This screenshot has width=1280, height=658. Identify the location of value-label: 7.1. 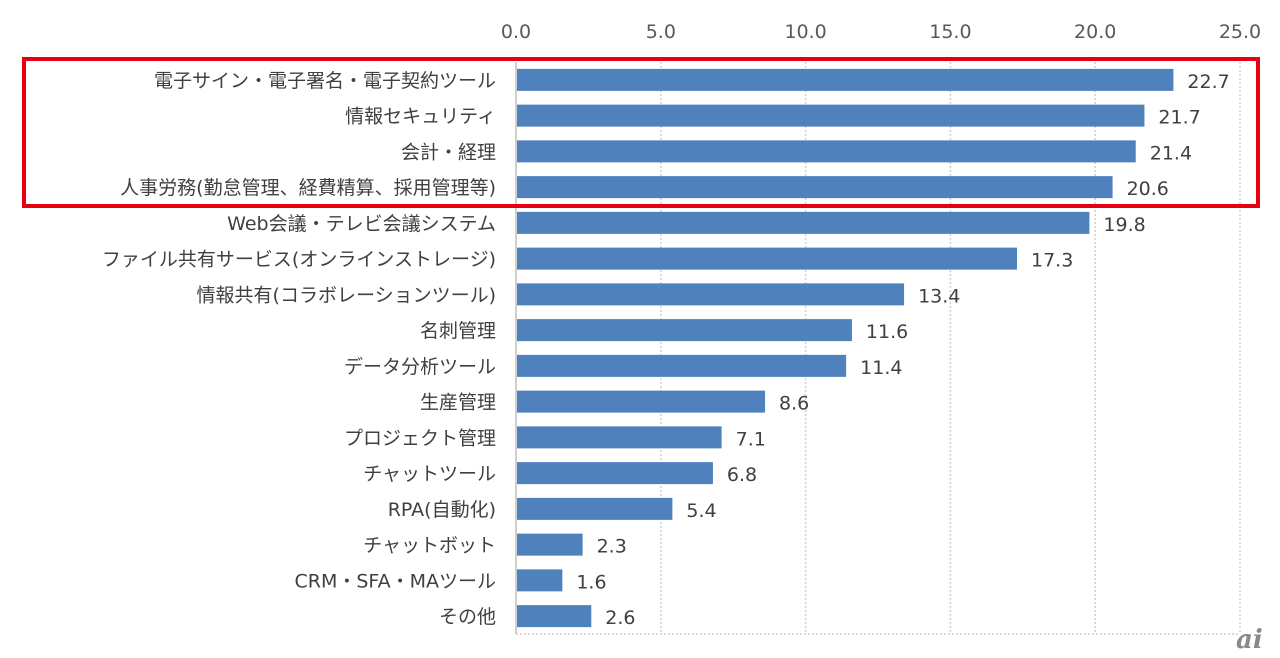
(751, 439).